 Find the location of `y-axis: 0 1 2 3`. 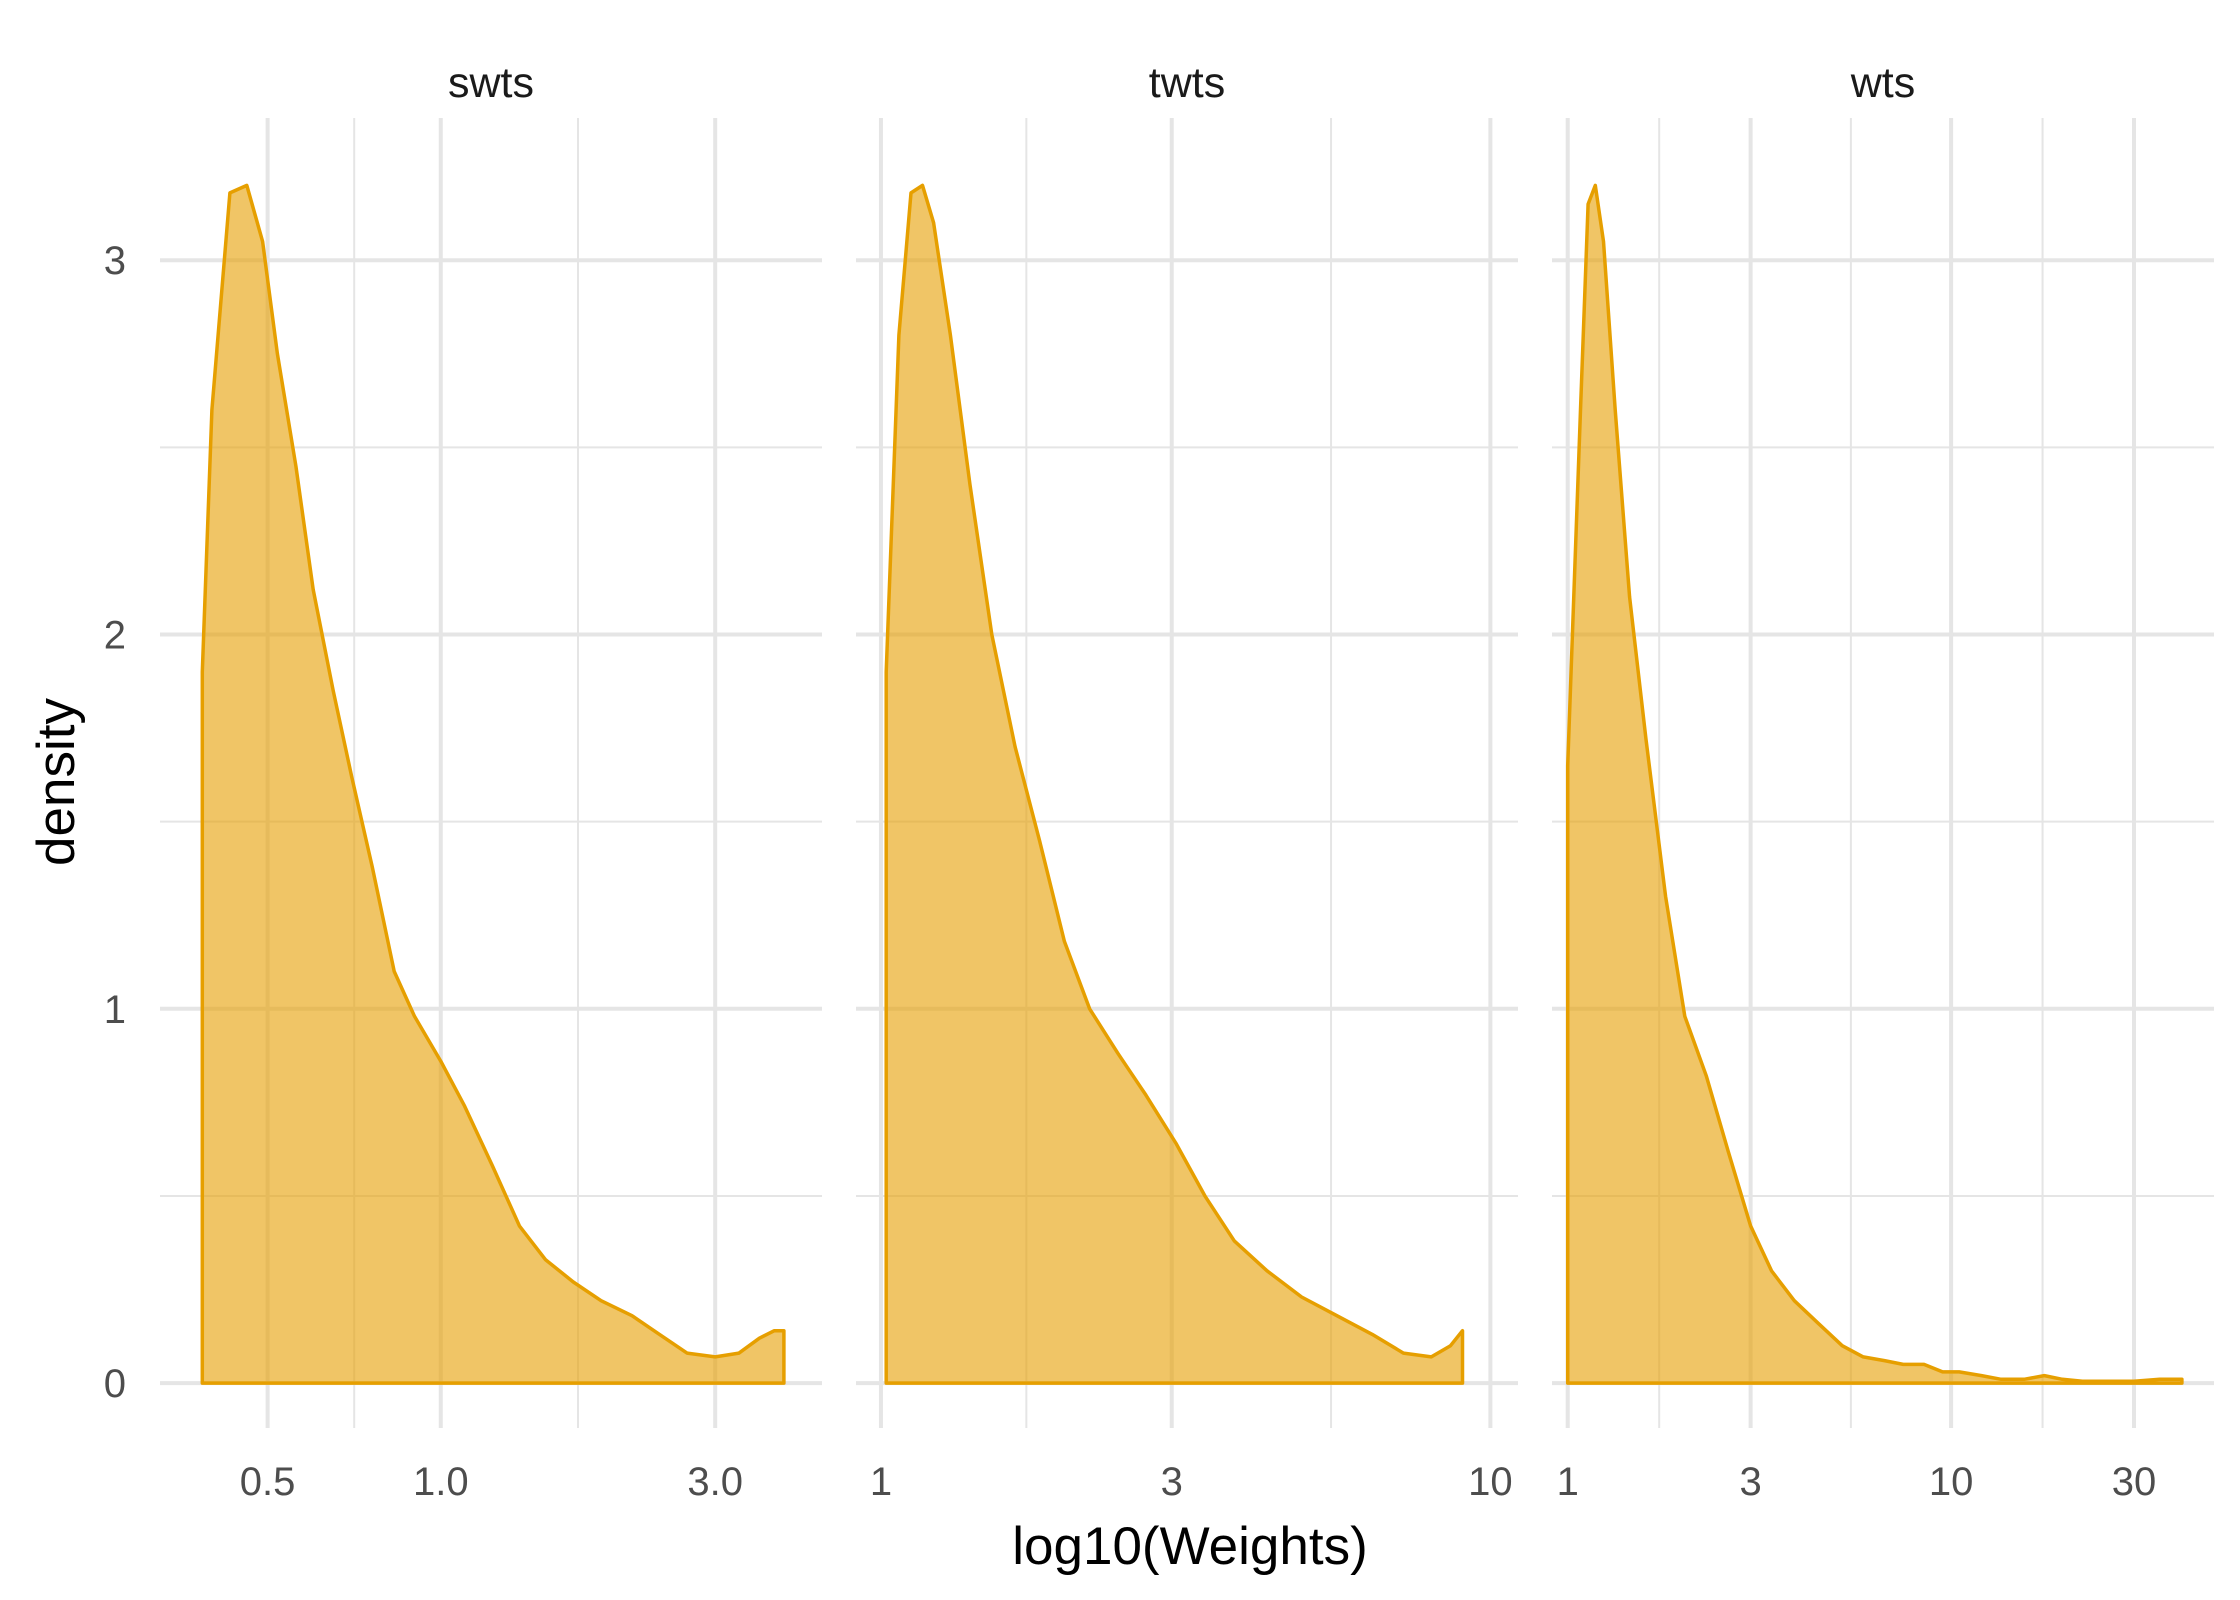

y-axis: 0 1 2 3 is located at coordinates (115, 822).